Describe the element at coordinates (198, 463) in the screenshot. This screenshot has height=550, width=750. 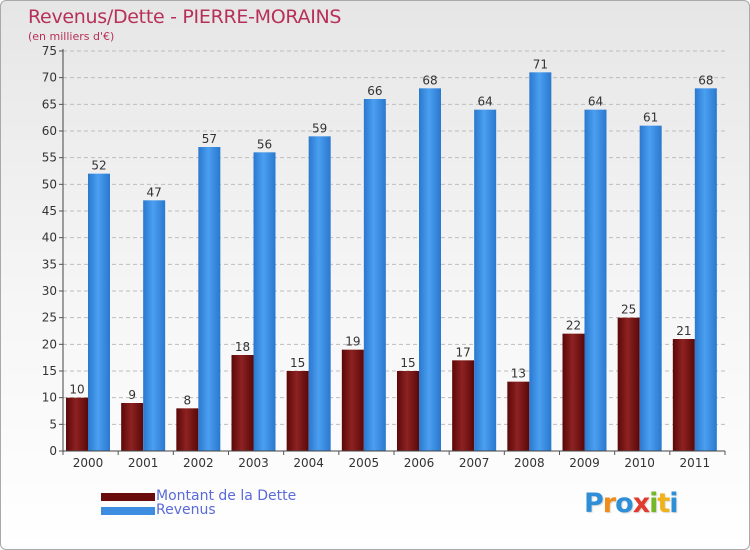
I see `x-tick-label: 2002` at that location.